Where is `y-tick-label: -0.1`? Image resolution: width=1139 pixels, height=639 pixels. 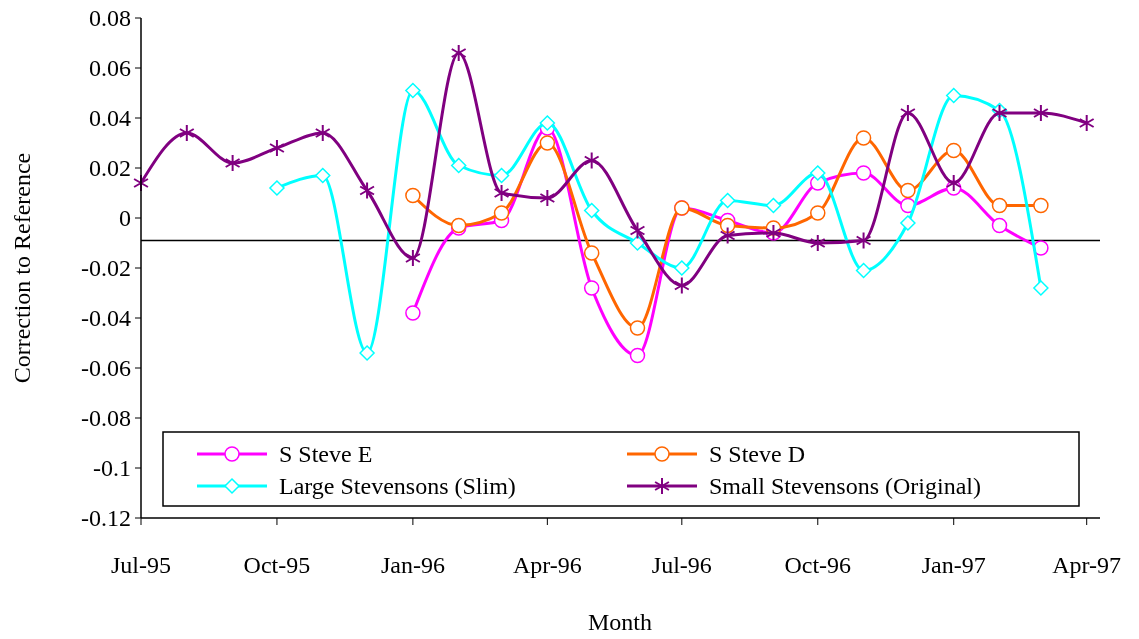
y-tick-label: -0.1 is located at coordinates (112, 468).